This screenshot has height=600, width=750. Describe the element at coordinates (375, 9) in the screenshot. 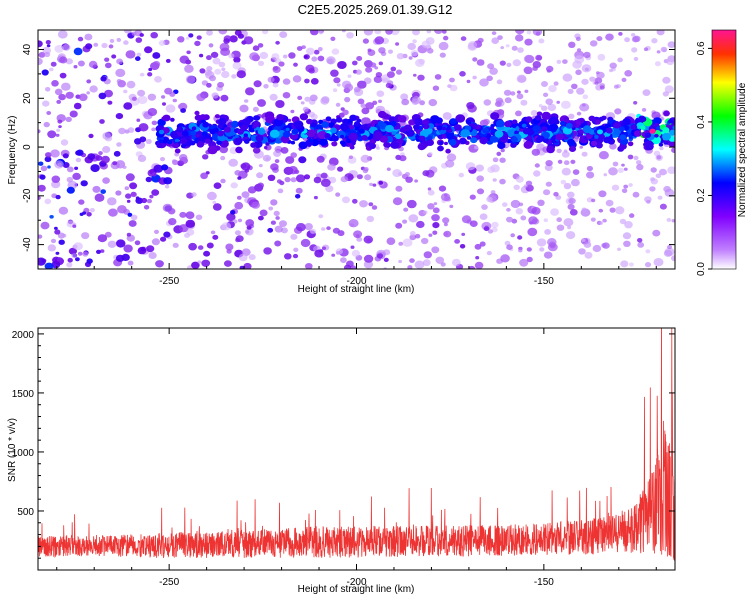

I see `chart-title: C2E5.2025.269.01.39.G12` at that location.